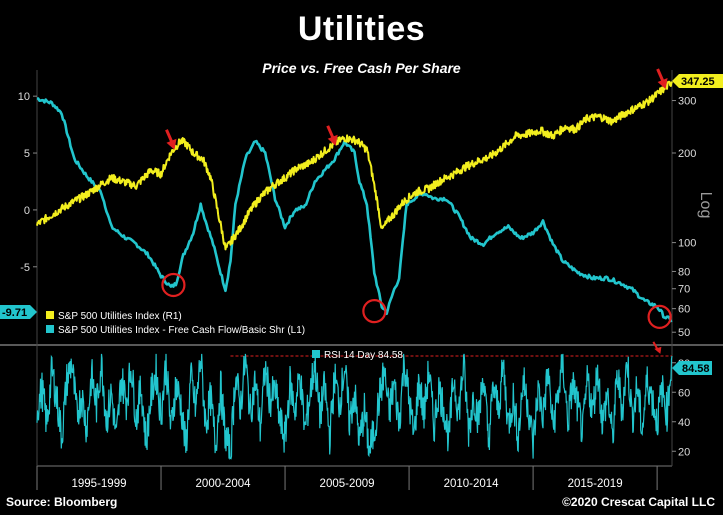 The width and height of the screenshot is (723, 515). What do you see at coordinates (120, 316) in the screenshot?
I see `legend-label-price: S&P 500 Utilities Index (R1)` at bounding box center [120, 316].